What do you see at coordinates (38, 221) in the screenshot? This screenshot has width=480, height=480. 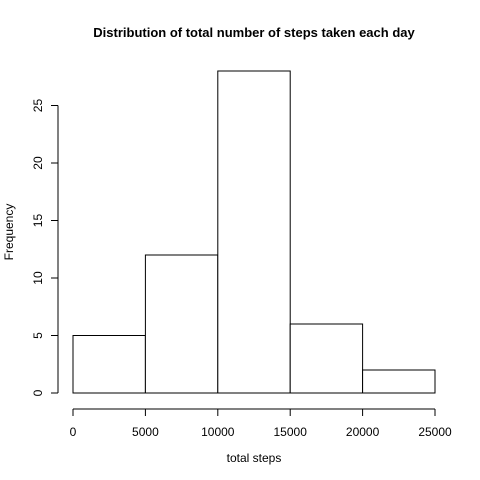 I see `y-tick-label-3: 15` at bounding box center [38, 221].